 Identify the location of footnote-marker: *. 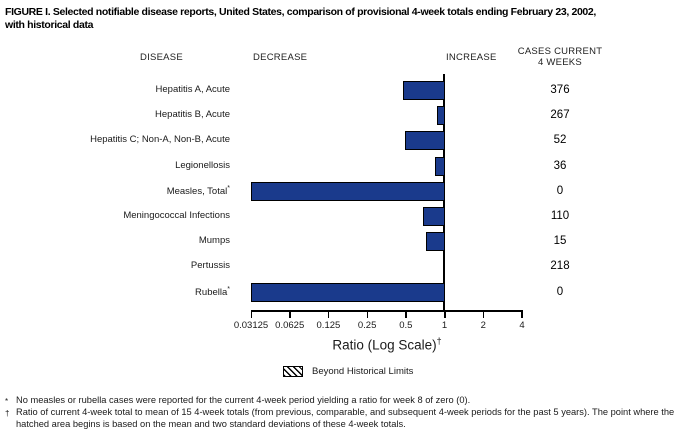
(7, 401).